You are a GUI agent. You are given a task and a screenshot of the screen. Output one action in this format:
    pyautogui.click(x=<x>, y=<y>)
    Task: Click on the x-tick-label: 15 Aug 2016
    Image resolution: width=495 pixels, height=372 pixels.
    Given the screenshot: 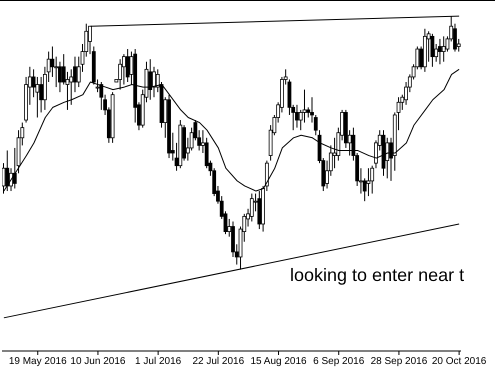 What is the action you would take?
    pyautogui.click(x=279, y=362)
    